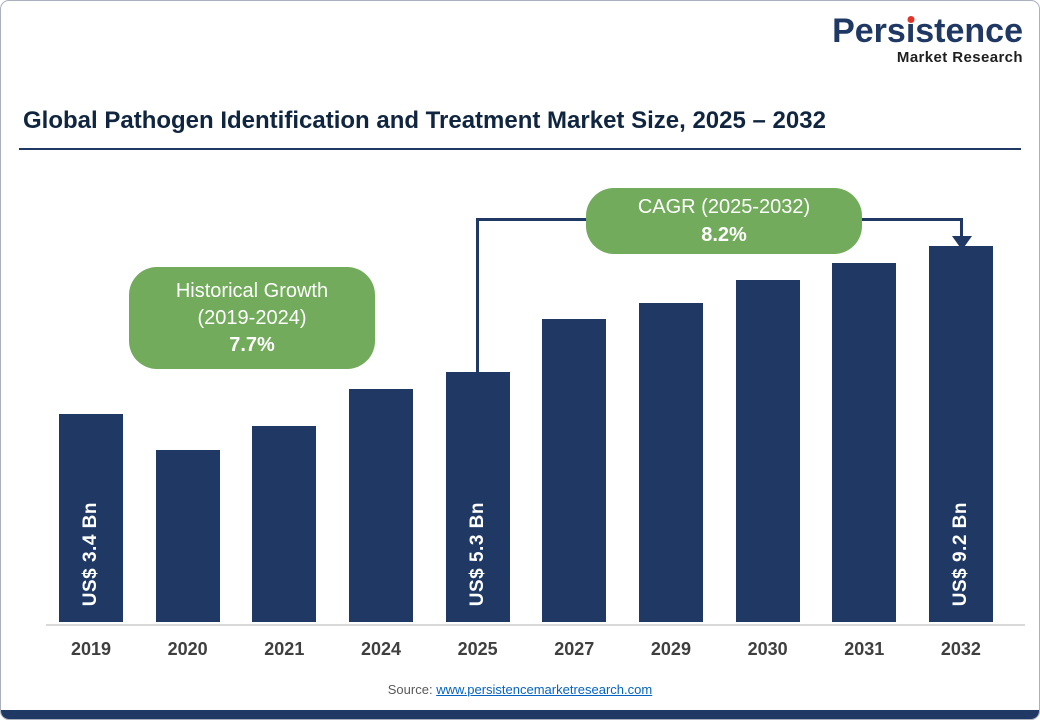  What do you see at coordinates (911, 19) in the screenshot?
I see `red-dot-icon` at bounding box center [911, 19].